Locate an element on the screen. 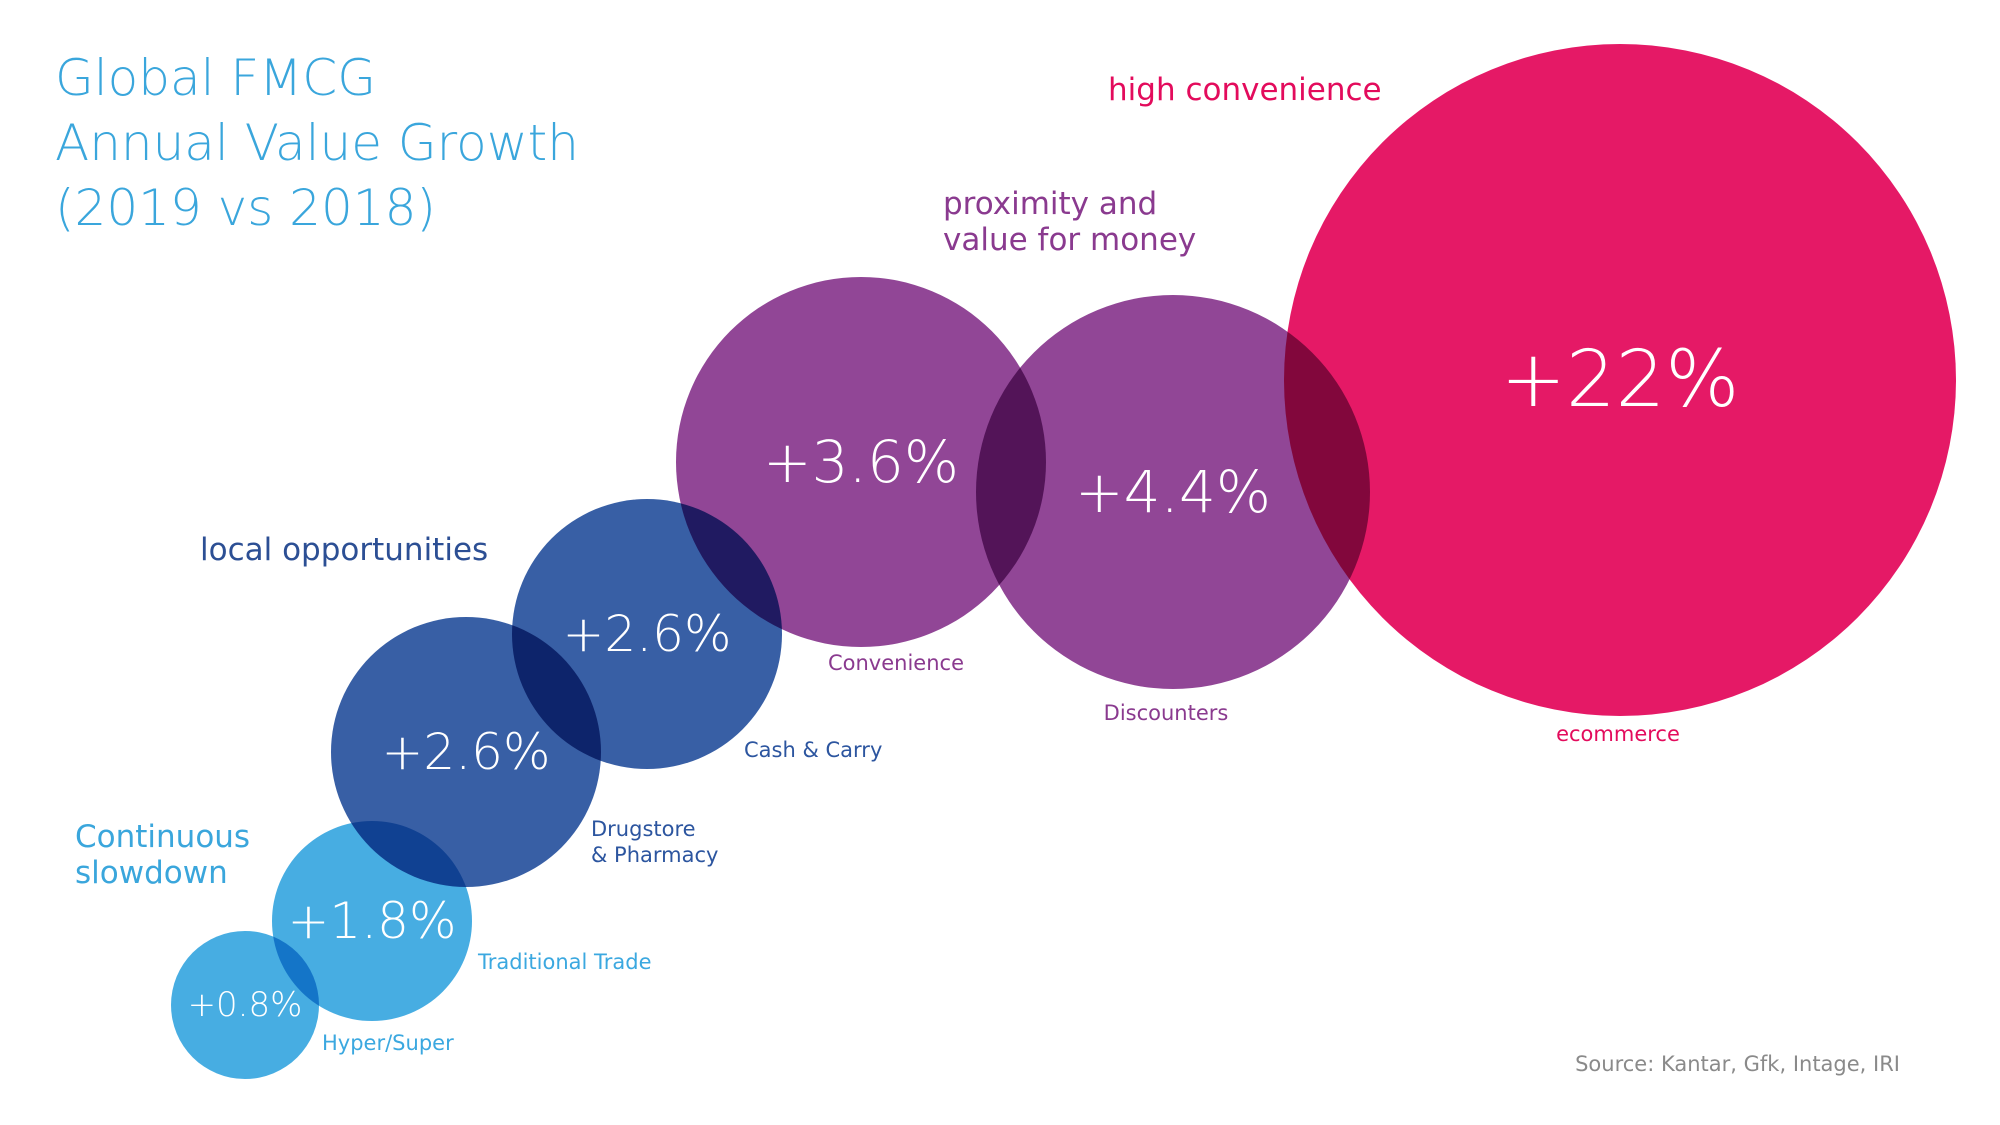 This screenshot has width=2000, height=1125. bubble-value-label: +22% is located at coordinates (1620, 380).